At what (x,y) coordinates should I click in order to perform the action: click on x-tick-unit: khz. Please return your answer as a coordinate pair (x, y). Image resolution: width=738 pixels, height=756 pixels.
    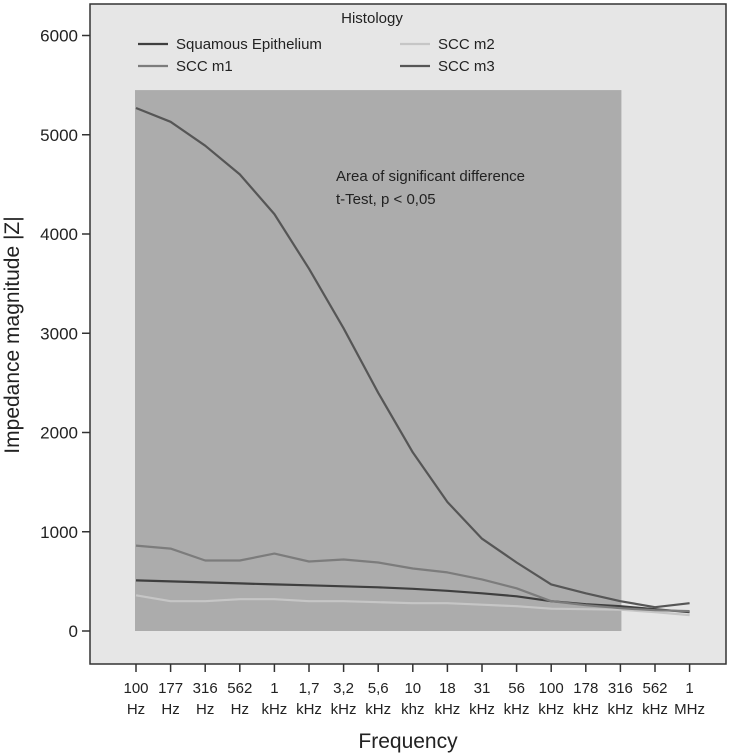
    Looking at the image, I should click on (412, 709).